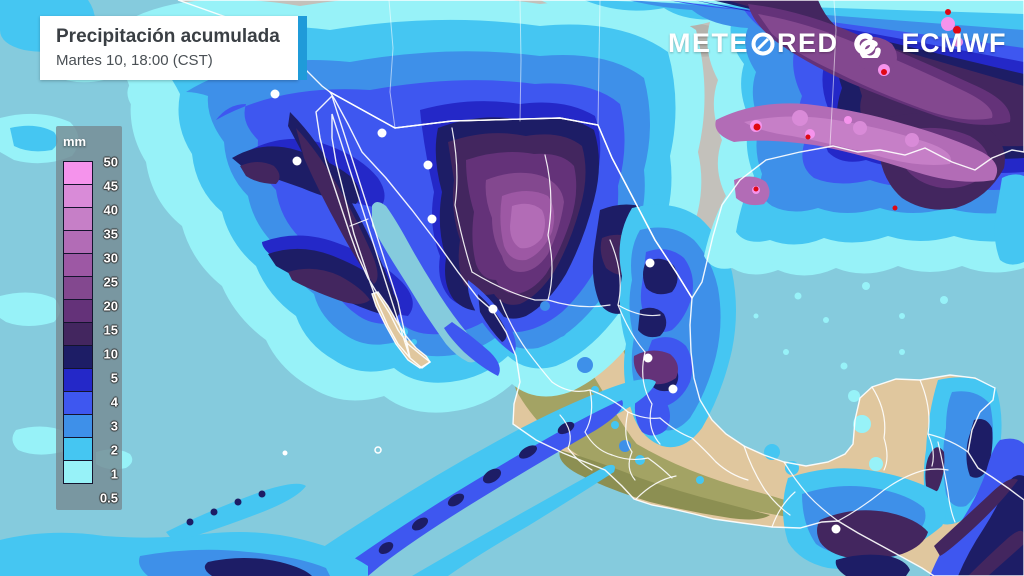  Describe the element at coordinates (954, 43) in the screenshot. I see `ecmwf-text: ECMWF` at that location.